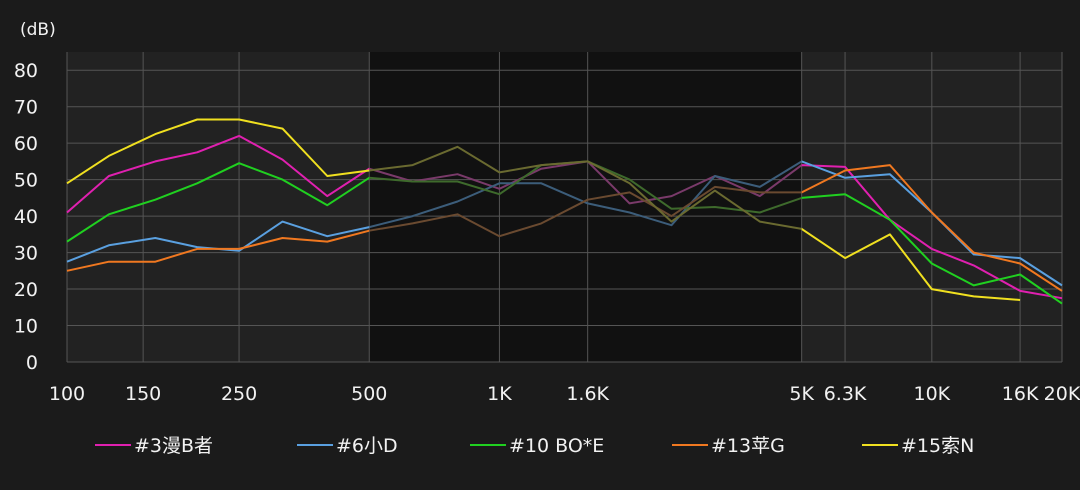 This screenshot has width=1080, height=490. What do you see at coordinates (26, 254) in the screenshot?
I see `y-tick-label: 30` at bounding box center [26, 254].